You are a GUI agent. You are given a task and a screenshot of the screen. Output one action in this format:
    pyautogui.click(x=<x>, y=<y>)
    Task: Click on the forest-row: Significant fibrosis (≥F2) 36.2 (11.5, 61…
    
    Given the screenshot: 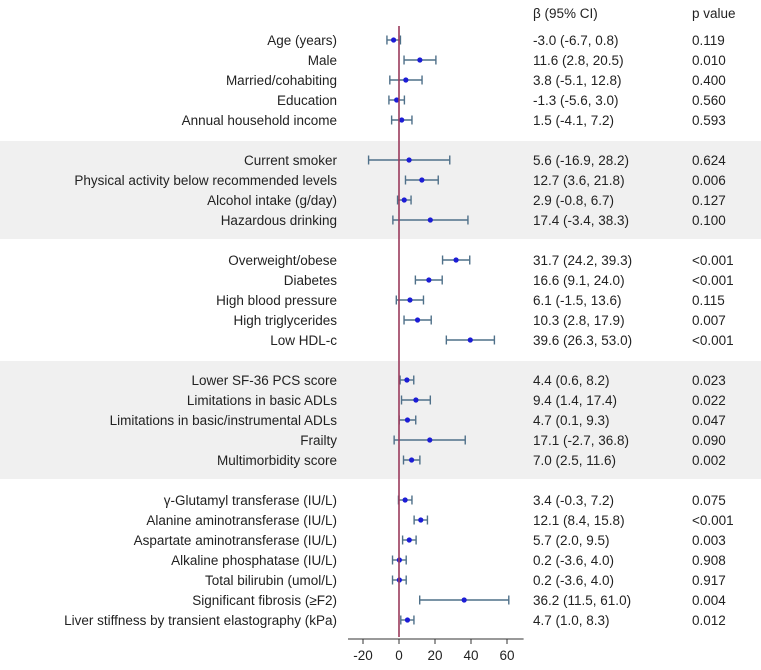 What is the action you would take?
    pyautogui.click(x=459, y=600)
    